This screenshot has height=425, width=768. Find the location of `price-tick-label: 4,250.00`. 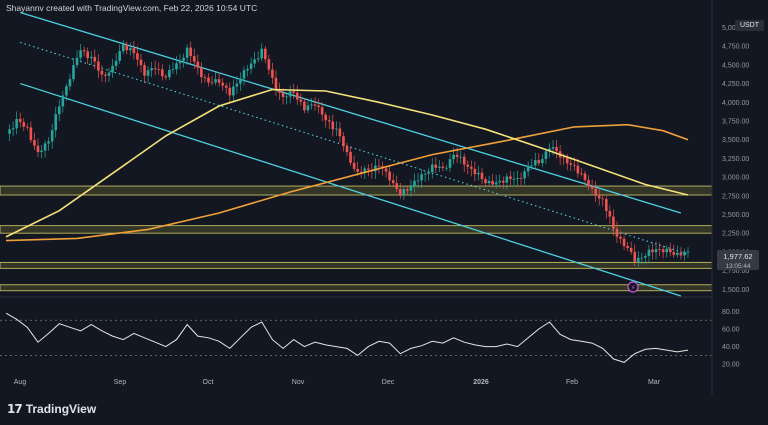

price-tick-label: 4,250.00 is located at coordinates (735, 84).